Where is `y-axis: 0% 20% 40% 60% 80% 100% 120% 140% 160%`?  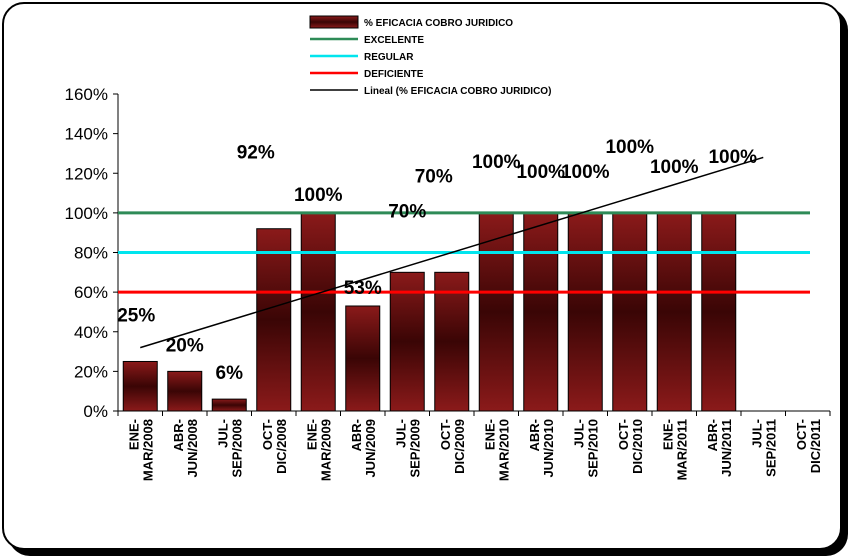 y-axis: 0% 20% 40% 60% 80% 100% 120% 140% 160% is located at coordinates (92, 253).